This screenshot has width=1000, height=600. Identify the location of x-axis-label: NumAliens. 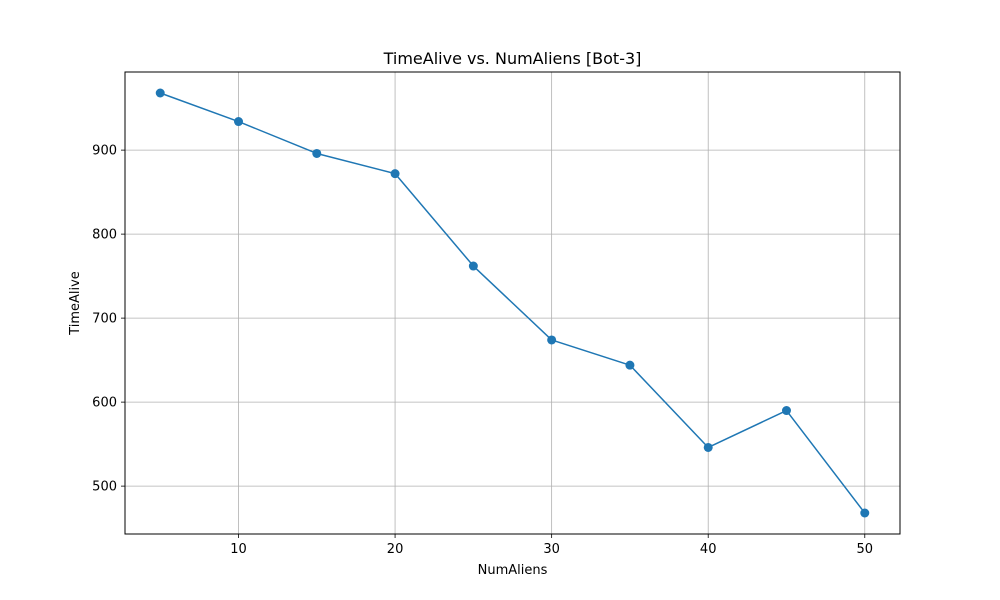
(513, 570).